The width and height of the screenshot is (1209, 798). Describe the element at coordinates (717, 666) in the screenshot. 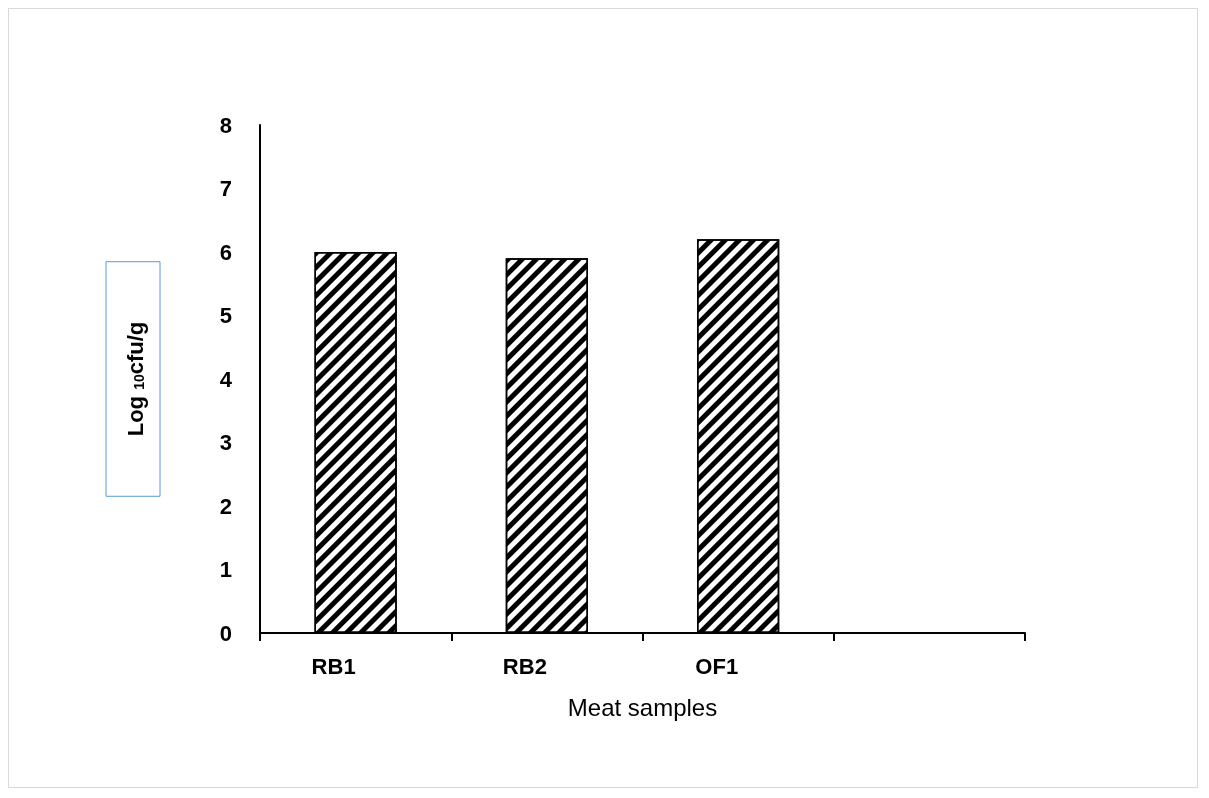

I see `x-tick-label: OF1` at that location.